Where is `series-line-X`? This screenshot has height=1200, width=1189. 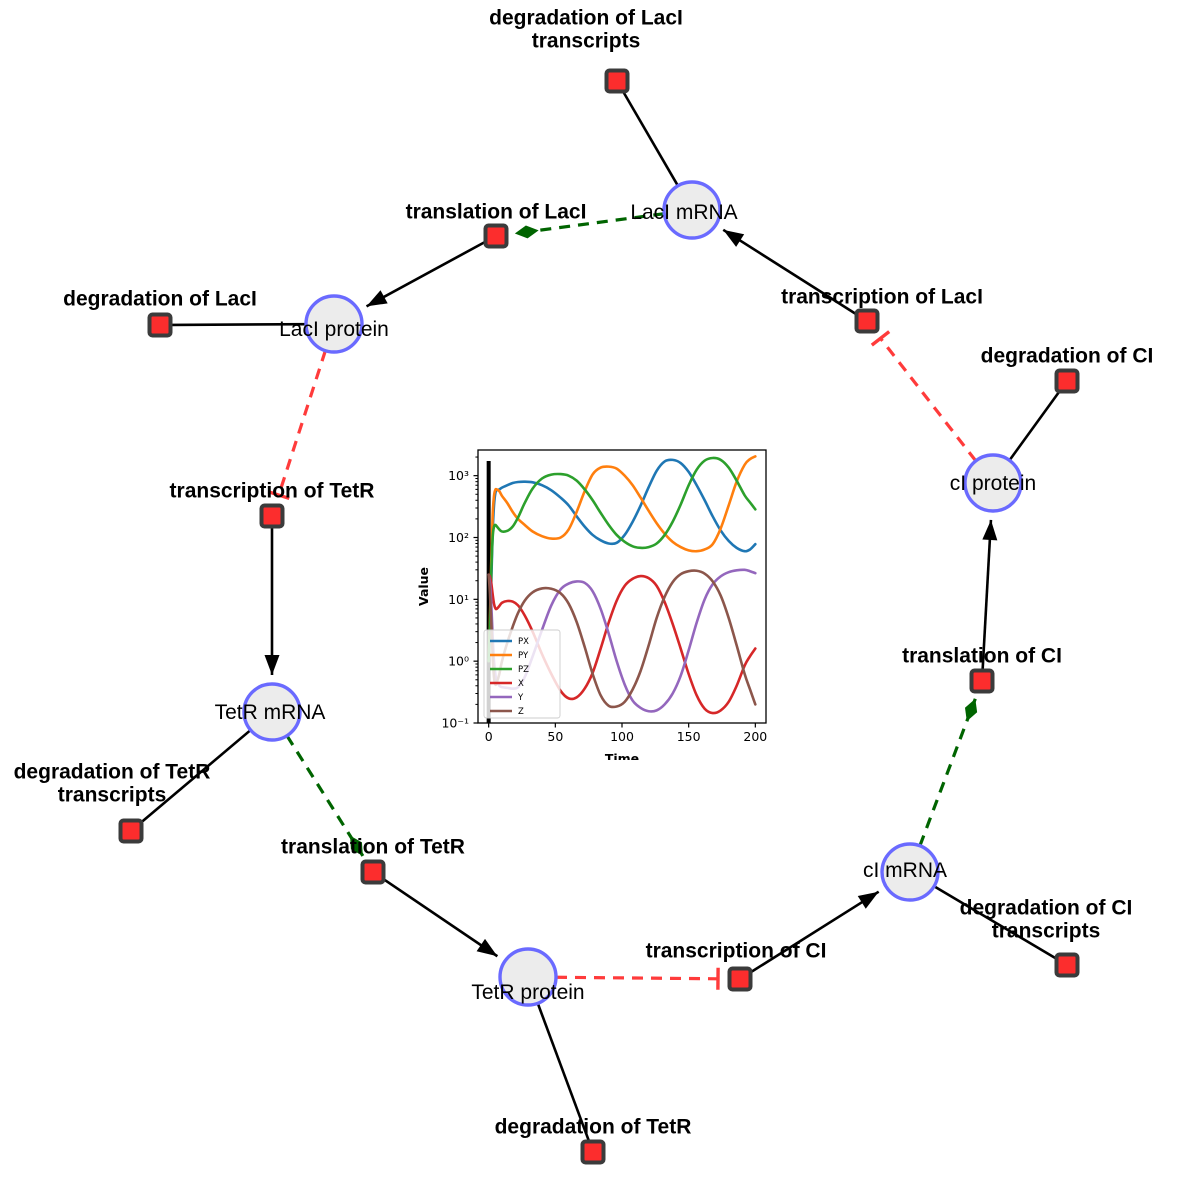 series-line-X is located at coordinates (622, 644).